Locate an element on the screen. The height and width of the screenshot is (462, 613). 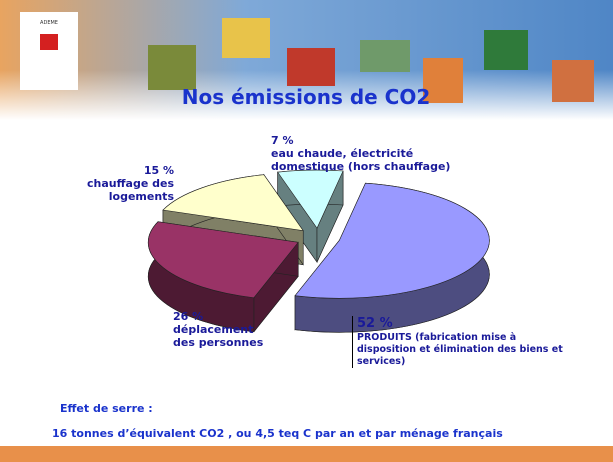
category-label: chauffage des logements is located at coordinates (130, 190).